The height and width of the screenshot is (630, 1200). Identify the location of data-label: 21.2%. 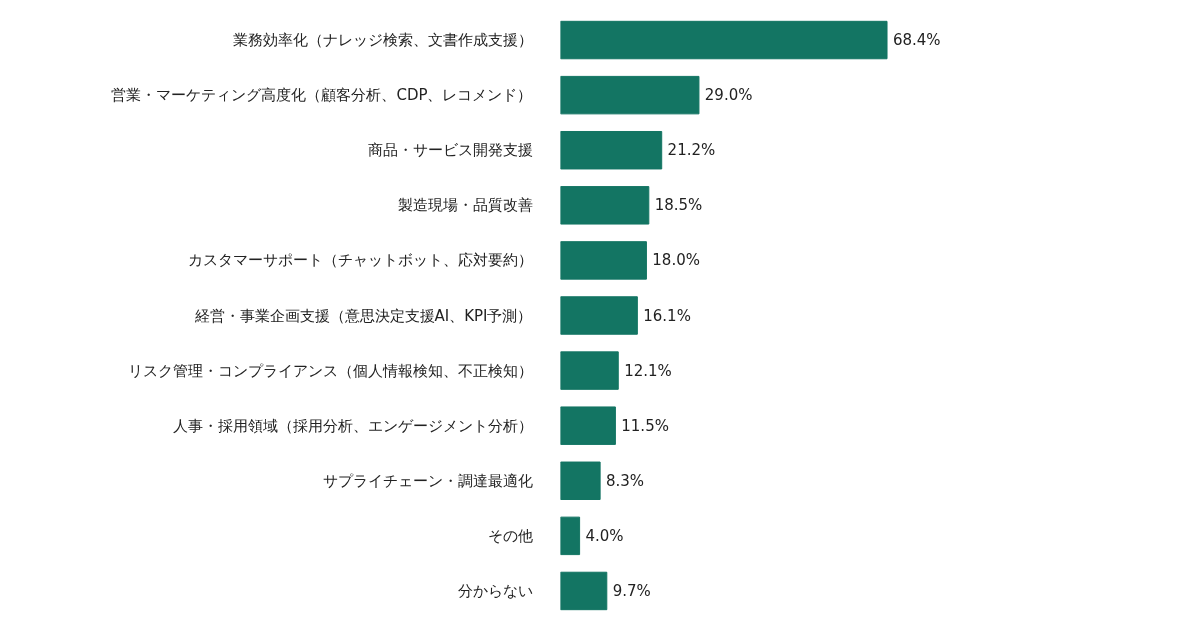
(691, 150).